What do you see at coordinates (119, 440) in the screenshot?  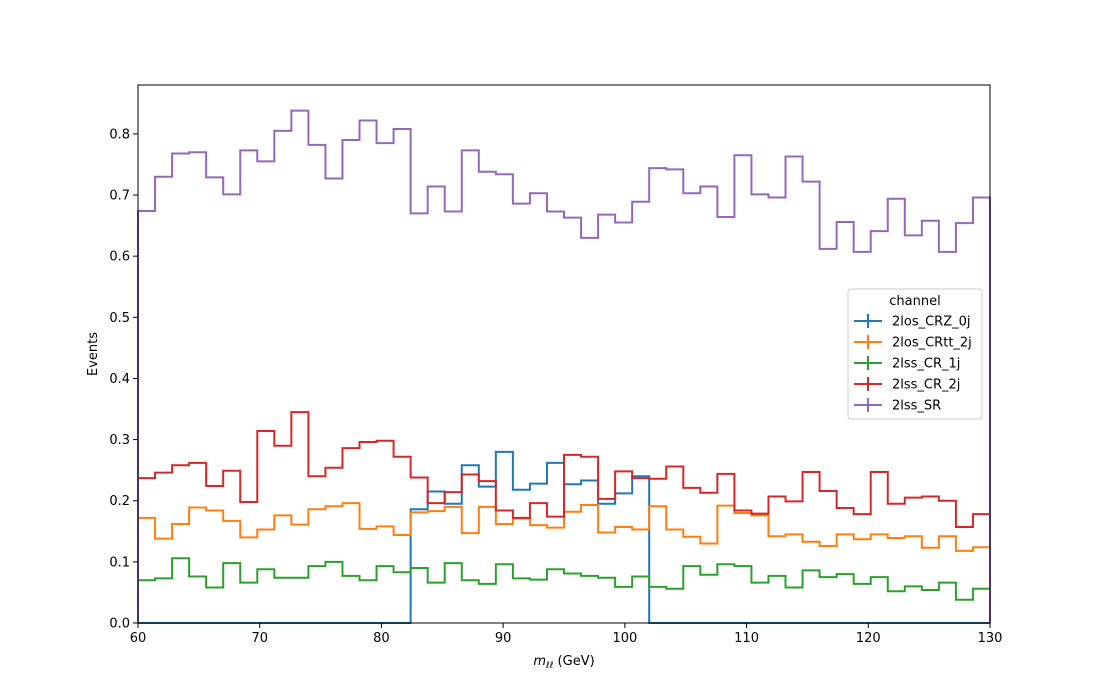 I see `y-tick-label: 0.3` at bounding box center [119, 440].